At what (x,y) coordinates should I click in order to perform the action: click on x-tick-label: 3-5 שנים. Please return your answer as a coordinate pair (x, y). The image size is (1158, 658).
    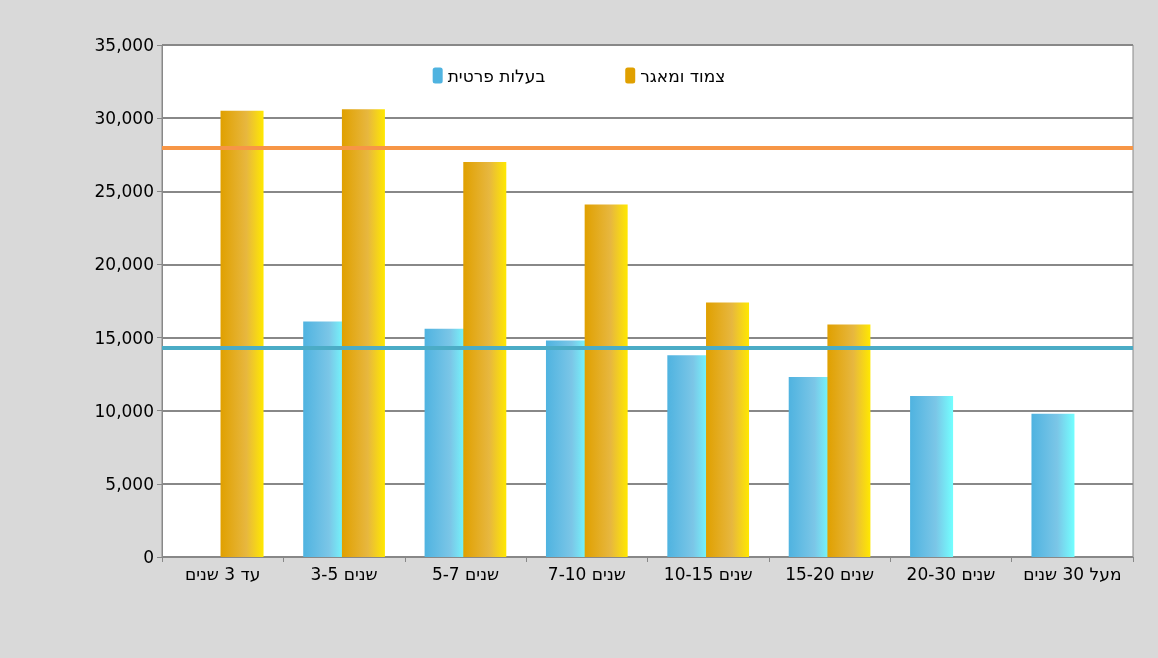
    Looking at the image, I should click on (344, 573).